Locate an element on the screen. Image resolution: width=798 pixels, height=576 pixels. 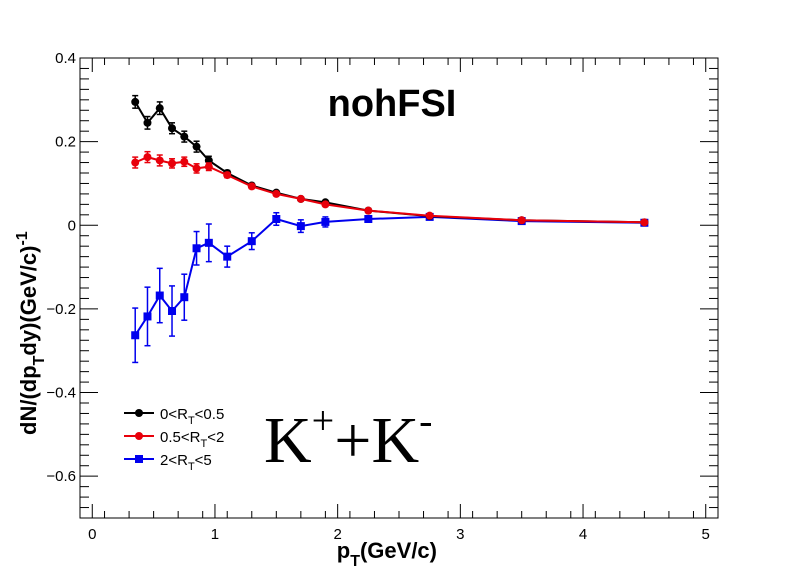
legend-item-0: 0<RT<0.5 is located at coordinates (174, 416).